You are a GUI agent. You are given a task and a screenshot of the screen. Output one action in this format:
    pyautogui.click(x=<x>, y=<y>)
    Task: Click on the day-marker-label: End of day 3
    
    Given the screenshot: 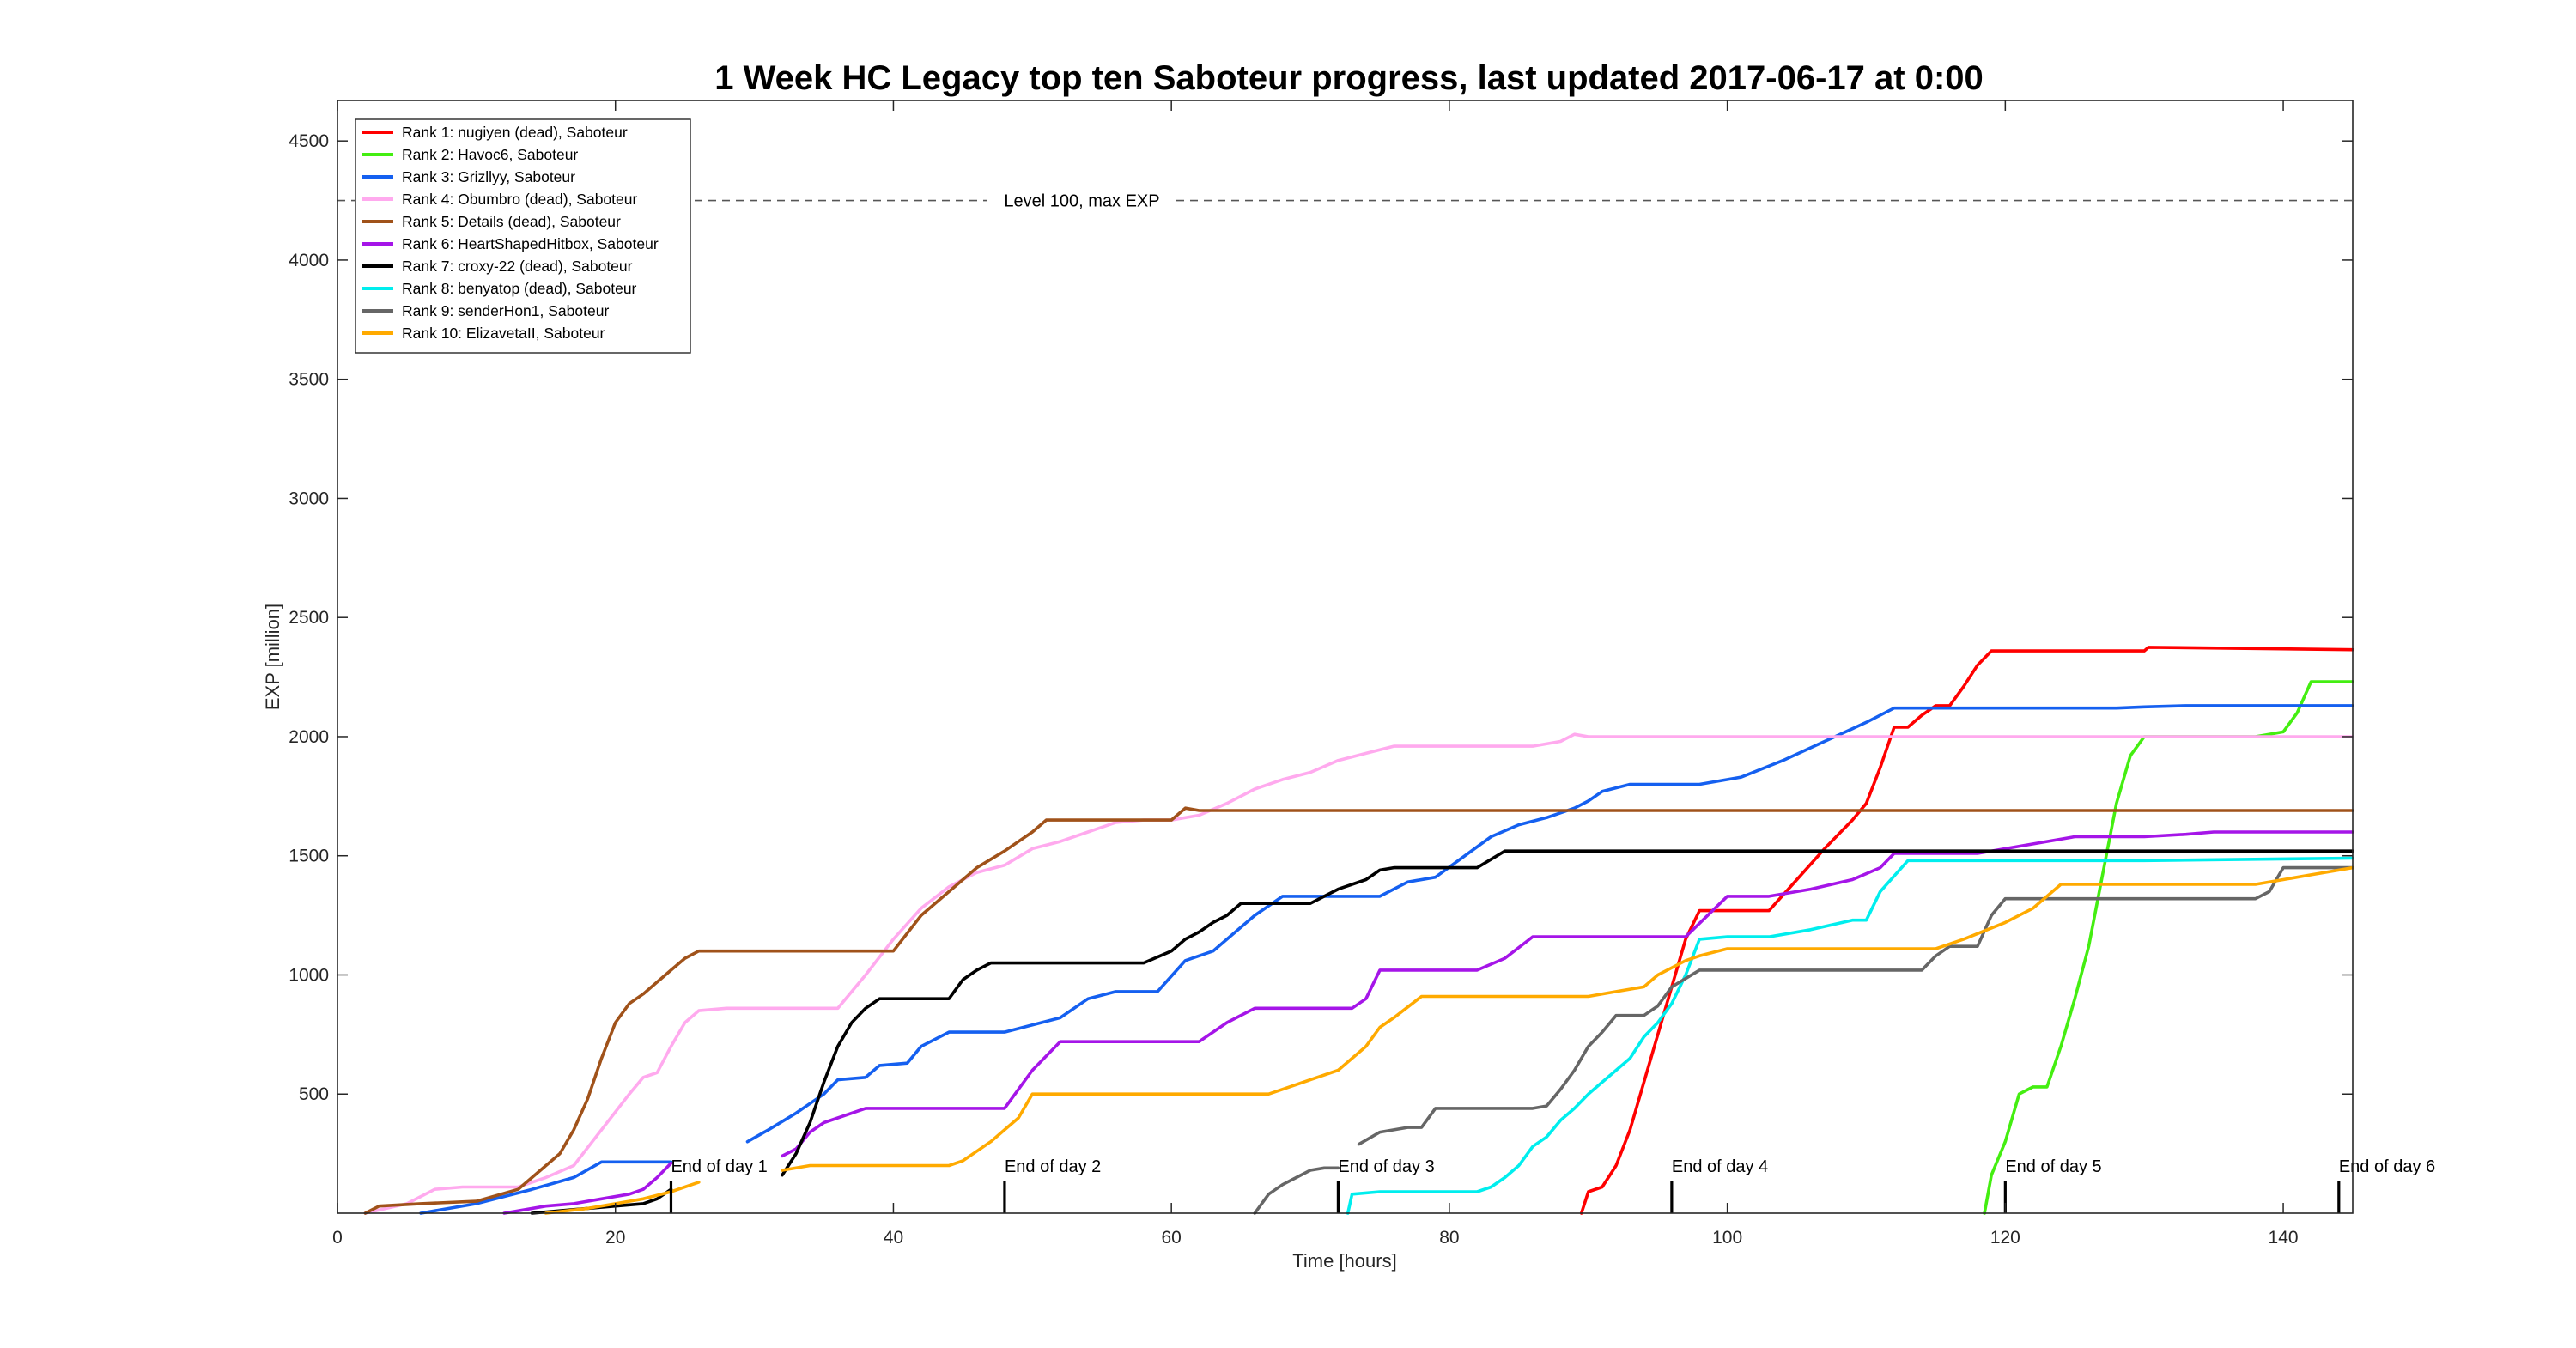 What is the action you would take?
    pyautogui.click(x=1386, y=1167)
    